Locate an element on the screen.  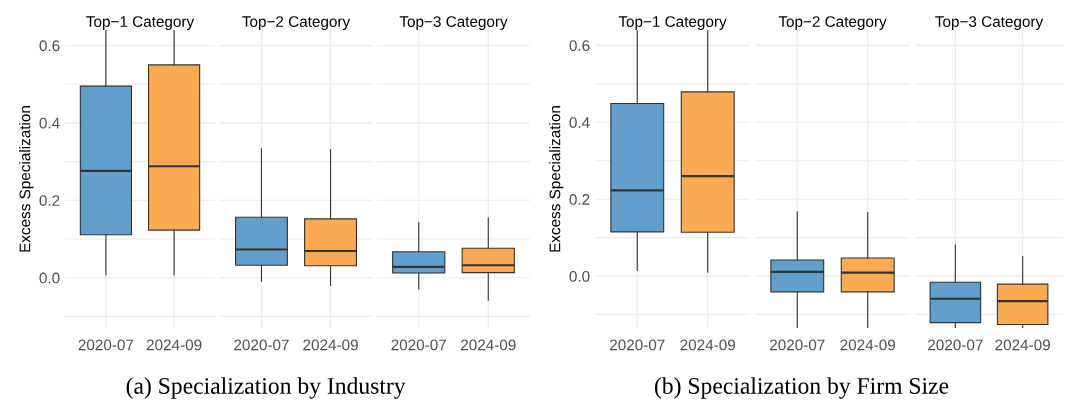
text: (a) Specialization by Industry is located at coordinates (266, 388).